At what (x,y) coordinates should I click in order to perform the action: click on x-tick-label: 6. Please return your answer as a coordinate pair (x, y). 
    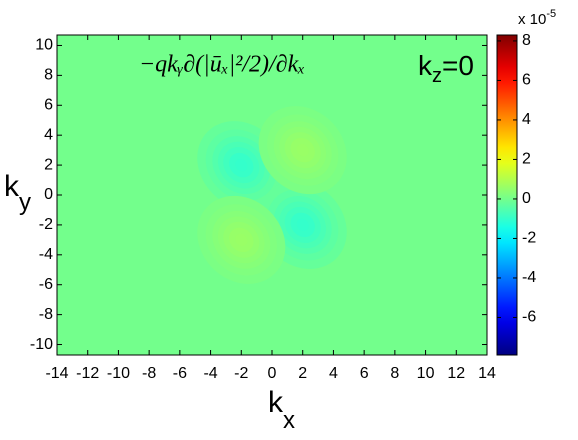
    Looking at the image, I should click on (364, 373).